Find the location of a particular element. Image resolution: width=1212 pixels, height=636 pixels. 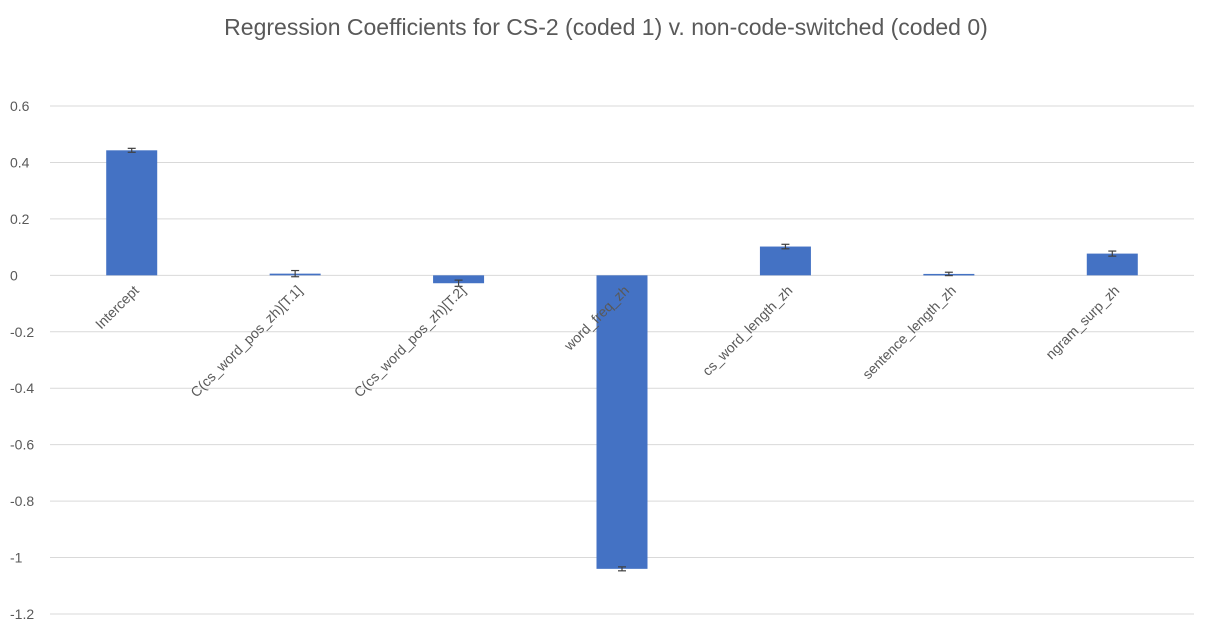

y-tick-label: 0 is located at coordinates (14, 275).